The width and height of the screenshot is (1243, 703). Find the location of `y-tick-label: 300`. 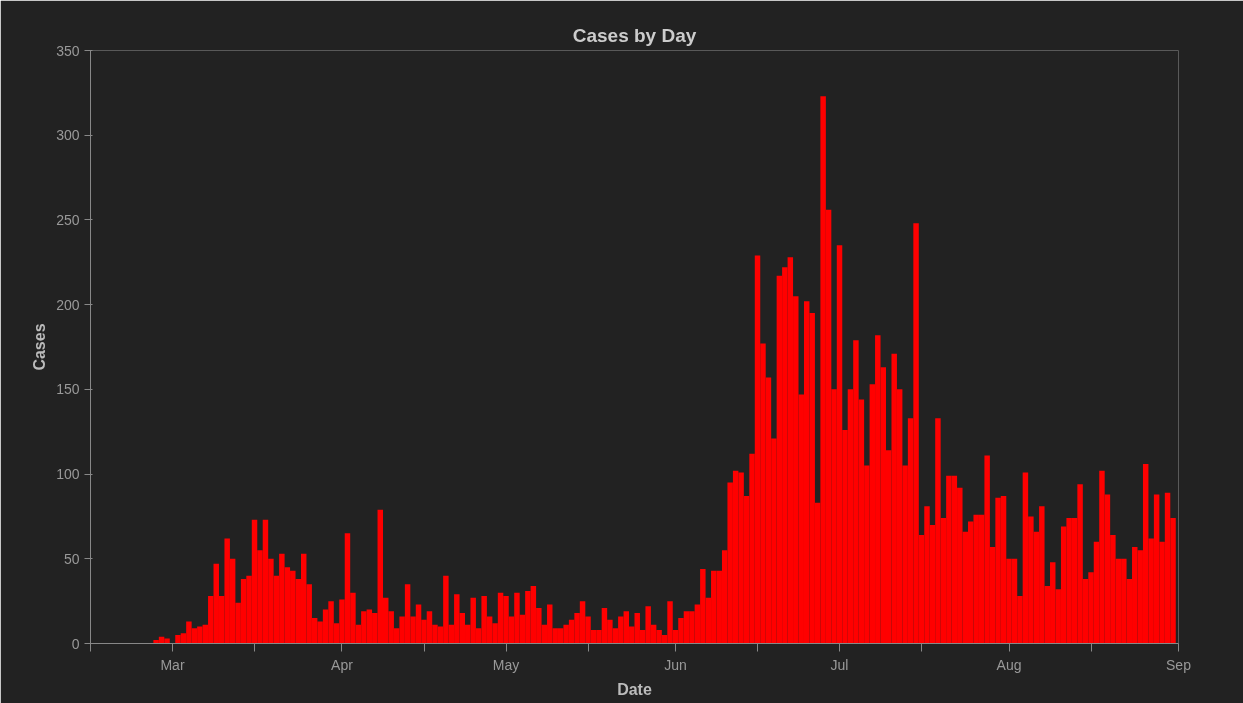

y-tick-label: 300 is located at coordinates (68, 135).